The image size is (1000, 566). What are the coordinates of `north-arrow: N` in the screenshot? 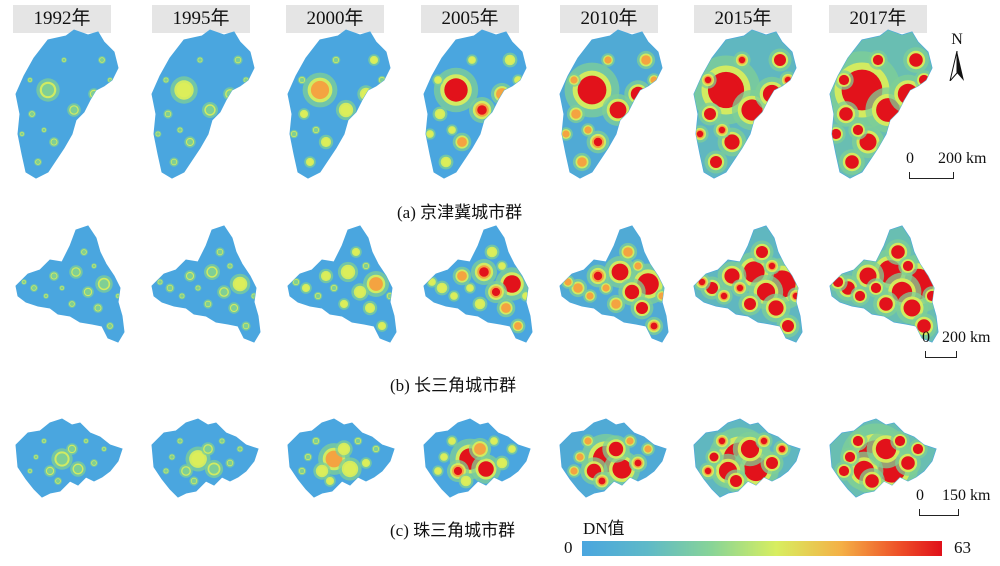 It's located at (957, 57).